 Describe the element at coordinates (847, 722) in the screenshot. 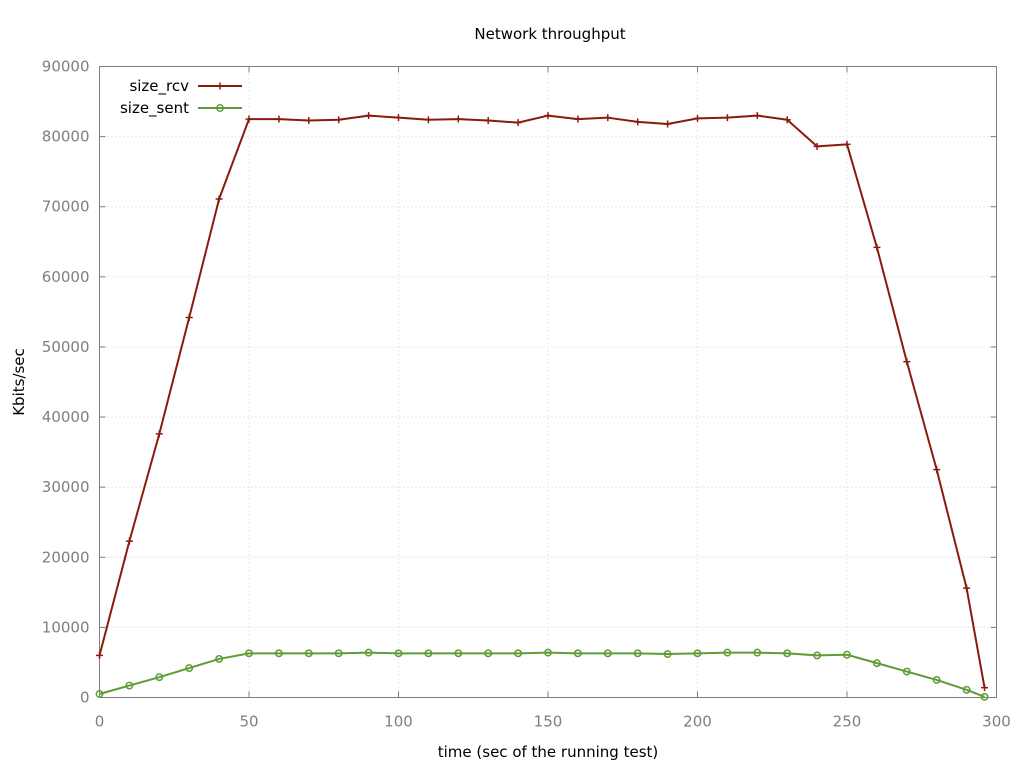

I see `x-tick-label: 250` at that location.